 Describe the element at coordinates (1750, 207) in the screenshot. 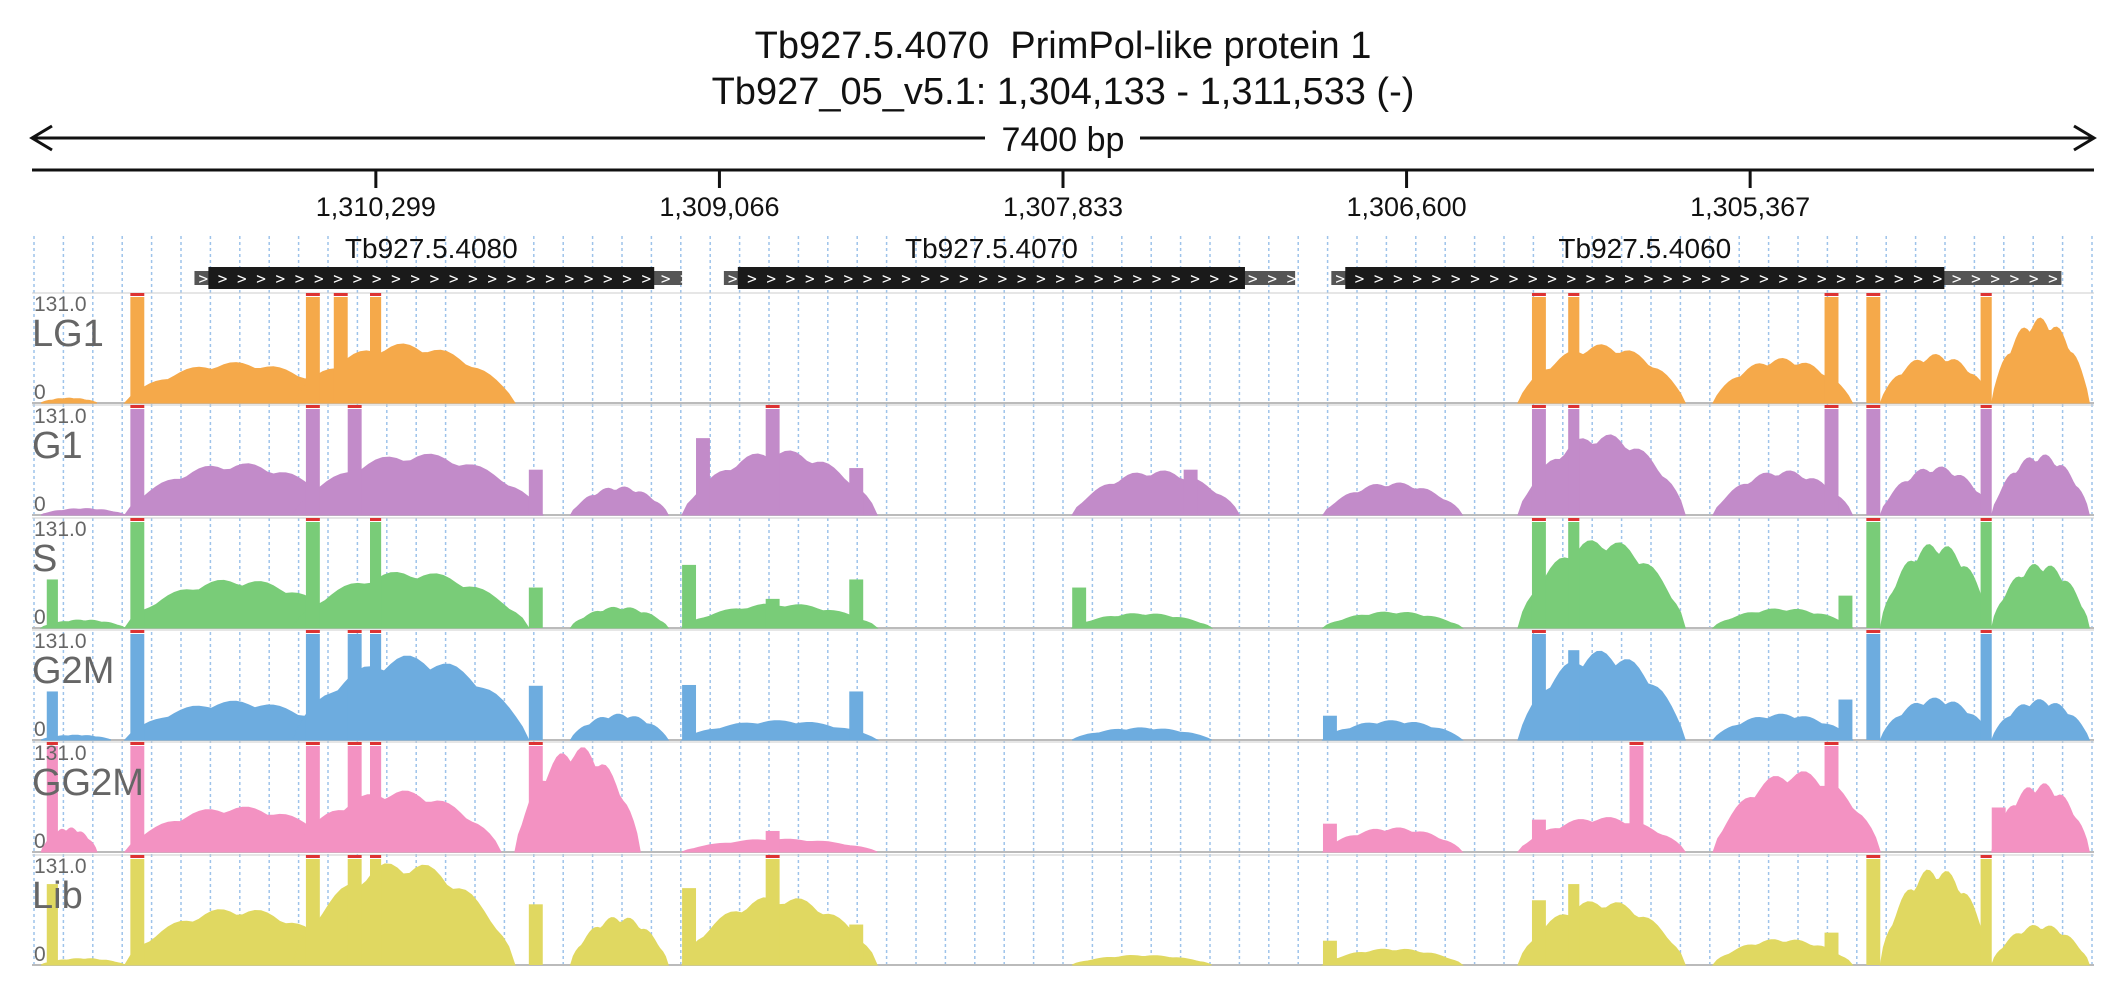

I see `x-tick-label: 1,305,367` at that location.